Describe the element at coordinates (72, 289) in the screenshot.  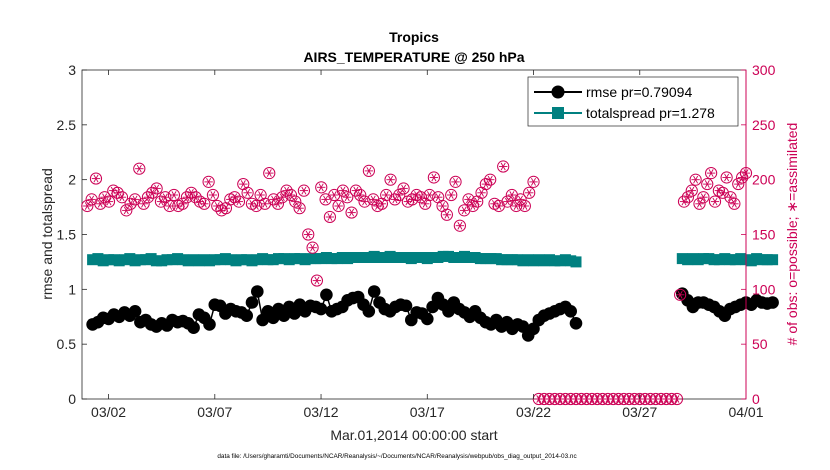
I see `y-tick-label-left: 1` at that location.